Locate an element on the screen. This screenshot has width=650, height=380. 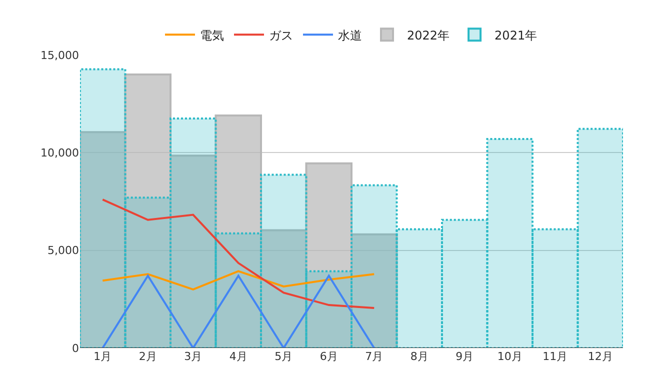
x-tick-label: 8月 is located at coordinates (419, 356).